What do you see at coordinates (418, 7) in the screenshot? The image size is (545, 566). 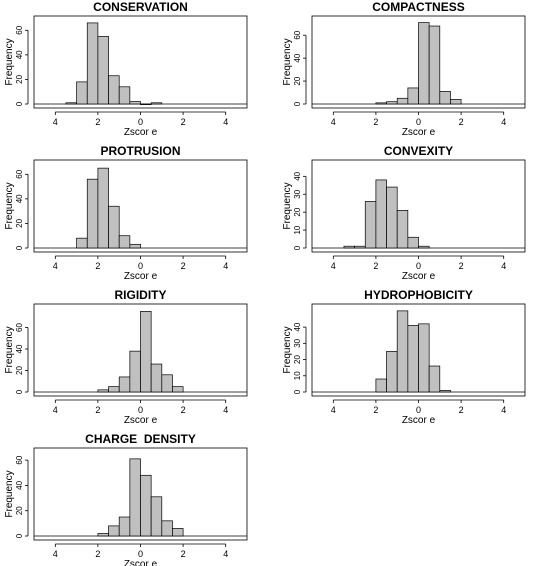 I see `chart-title: COMPACTNESS` at bounding box center [418, 7].